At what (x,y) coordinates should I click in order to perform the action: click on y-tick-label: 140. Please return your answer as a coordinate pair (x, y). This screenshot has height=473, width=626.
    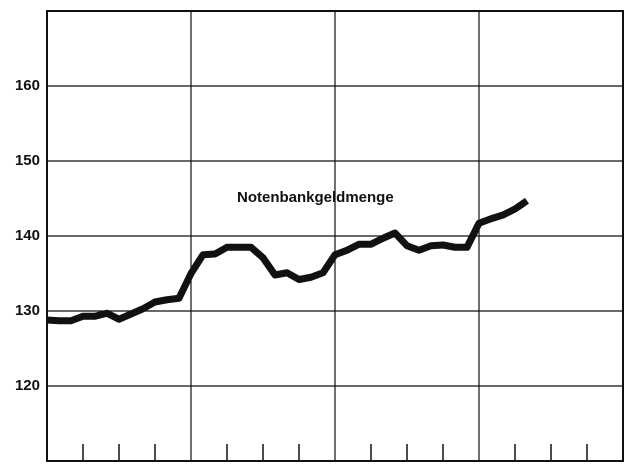
    Looking at the image, I should click on (27, 235).